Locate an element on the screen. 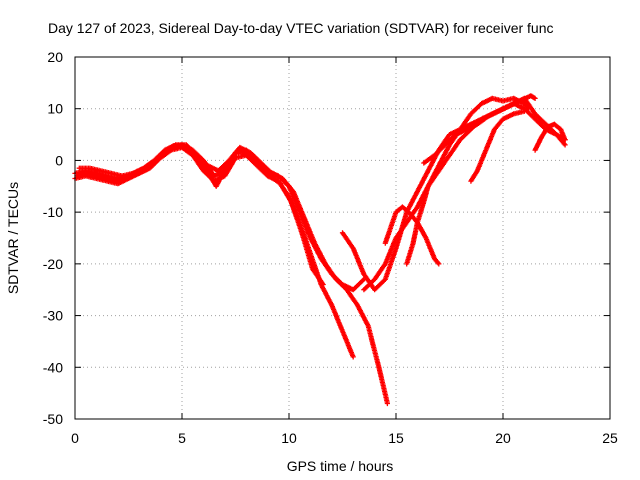 The width and height of the screenshot is (640, 480). x-axis-label: GPS time / hours is located at coordinates (340, 466).